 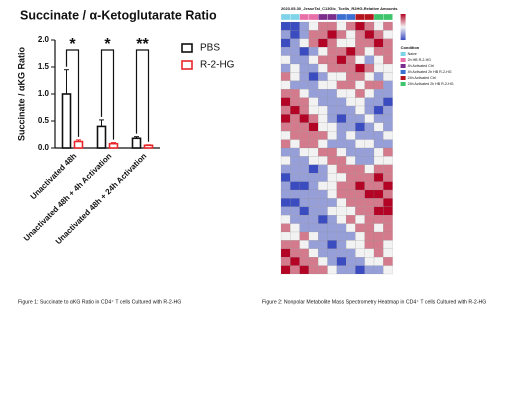 What do you see at coordinates (118, 15) in the screenshot?
I see `bar-chart-title: Succinate / α-Ketoglutarate Ratio` at bounding box center [118, 15].